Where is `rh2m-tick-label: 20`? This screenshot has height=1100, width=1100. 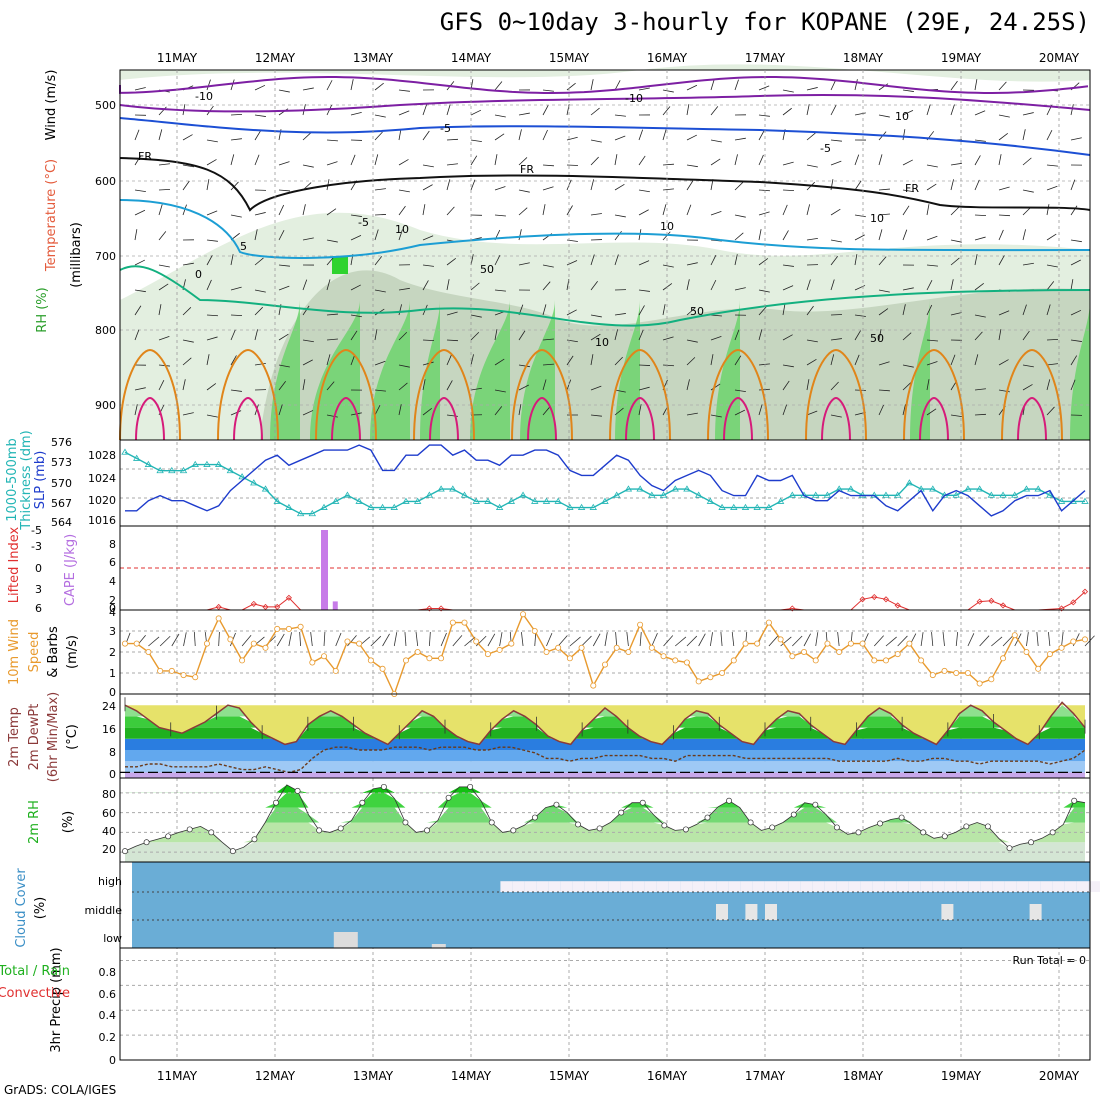 rh2m-tick-label: 20 is located at coordinates (109, 849).